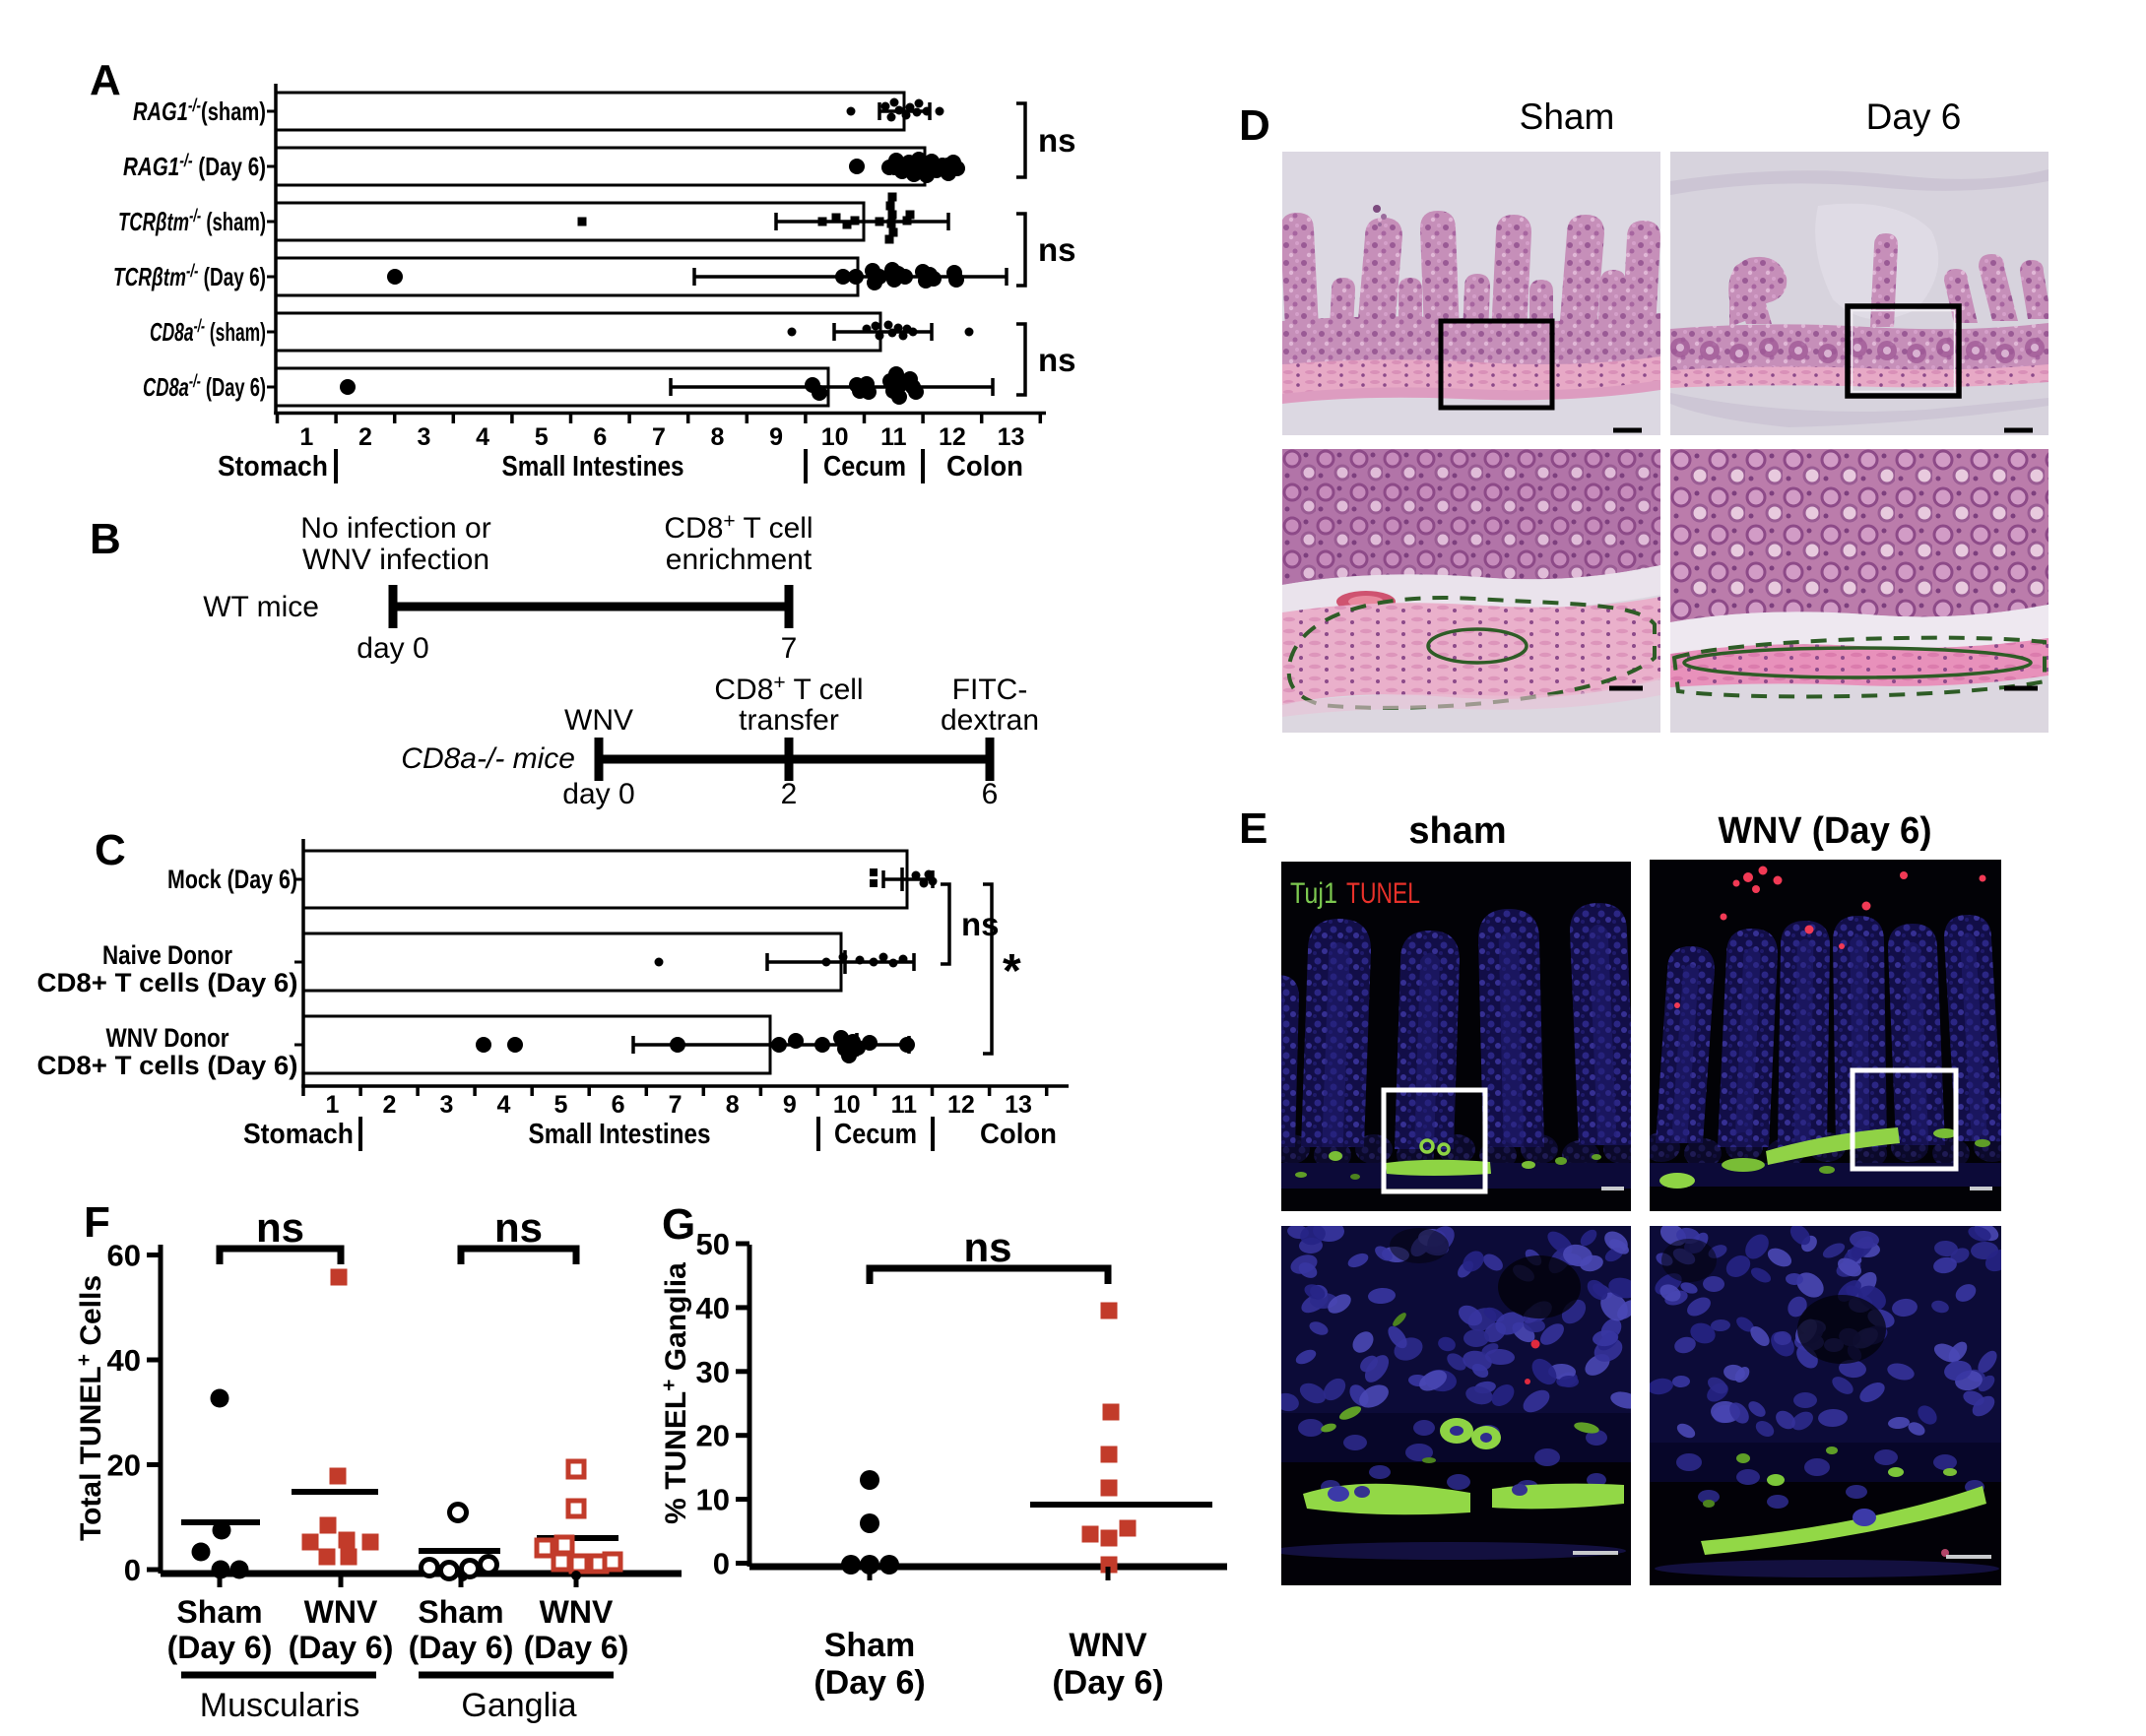 The image size is (2146, 1736). What do you see at coordinates (1254, 126) in the screenshot?
I see `svg-text: D` at bounding box center [1254, 126].